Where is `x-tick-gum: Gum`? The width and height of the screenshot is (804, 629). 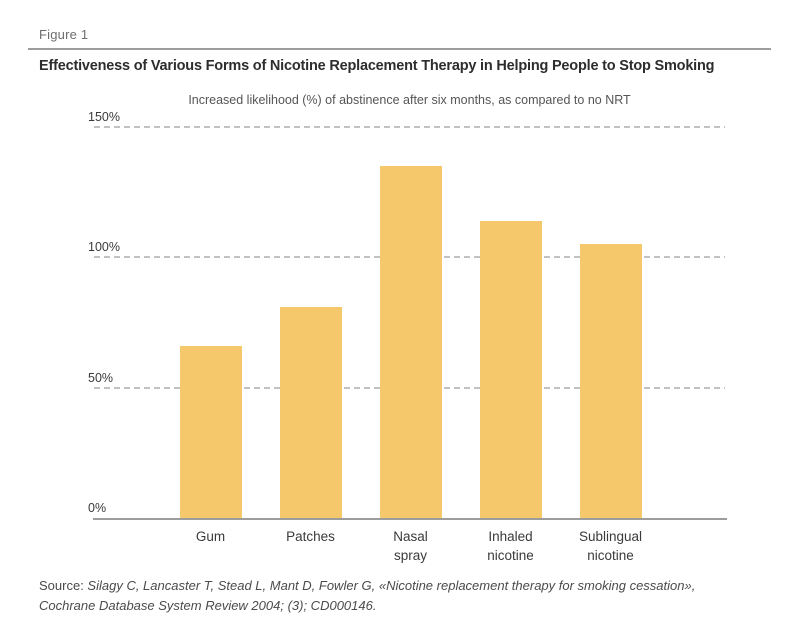
x-tick-gum: Gum is located at coordinates (210, 536).